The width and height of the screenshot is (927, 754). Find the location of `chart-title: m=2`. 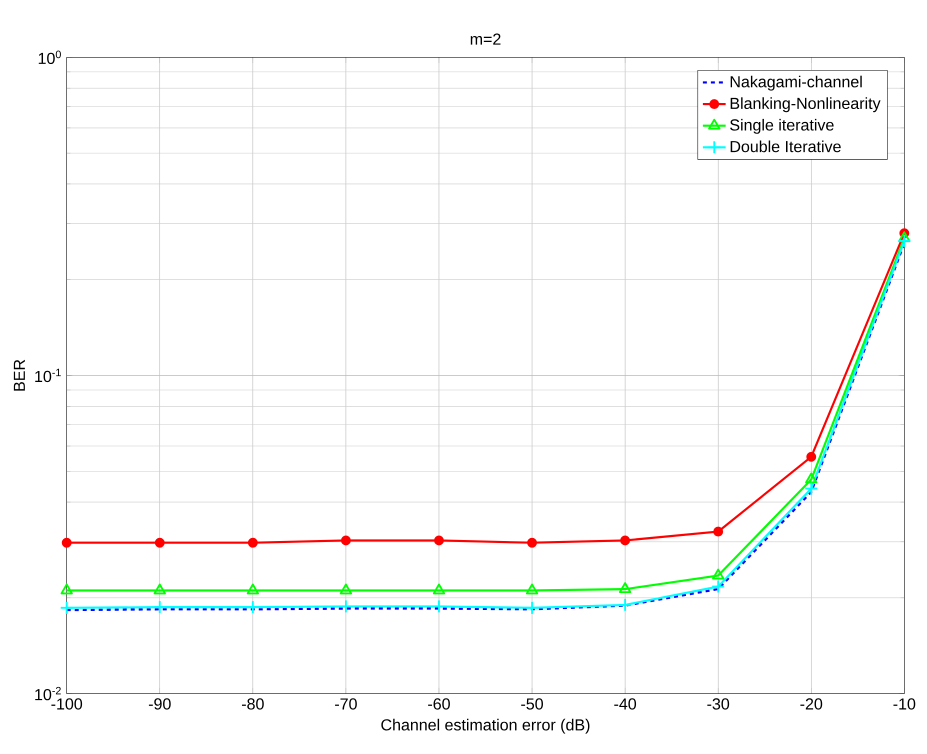

chart-title: m=2 is located at coordinates (485, 39).